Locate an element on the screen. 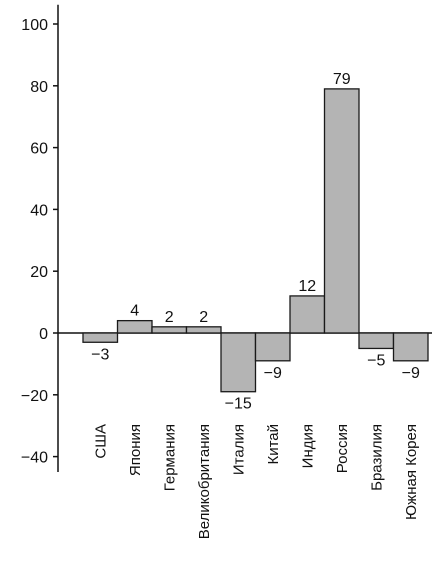 This screenshot has width=441, height=569. y-tick-label: 60 is located at coordinates (39, 149).